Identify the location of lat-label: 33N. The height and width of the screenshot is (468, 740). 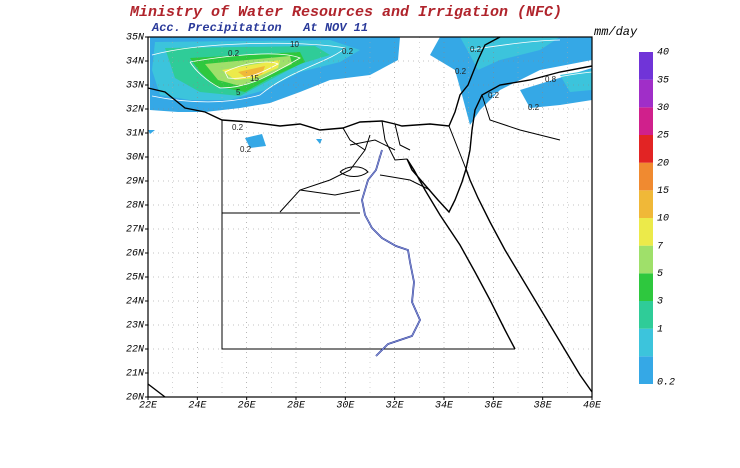
(135, 86).